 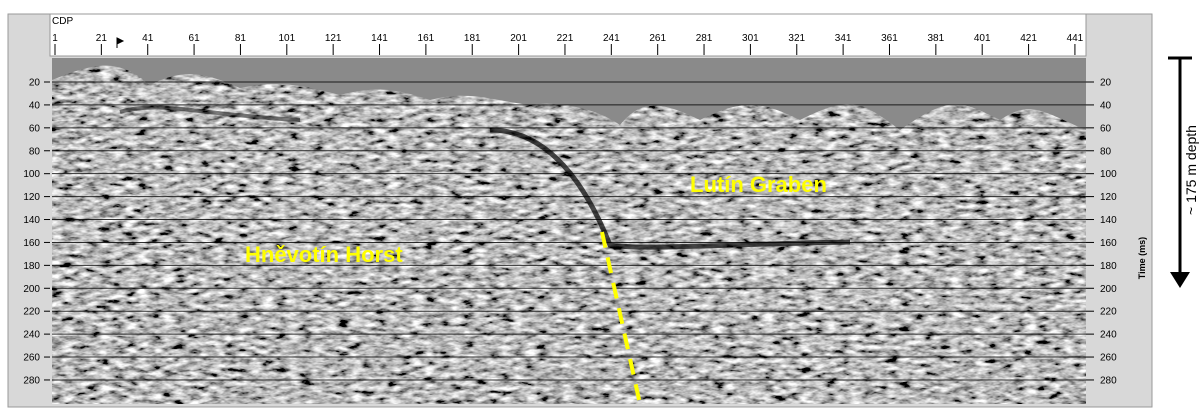 What do you see at coordinates (195, 38) in the screenshot?
I see `cdp-tick-label: 61` at bounding box center [195, 38].